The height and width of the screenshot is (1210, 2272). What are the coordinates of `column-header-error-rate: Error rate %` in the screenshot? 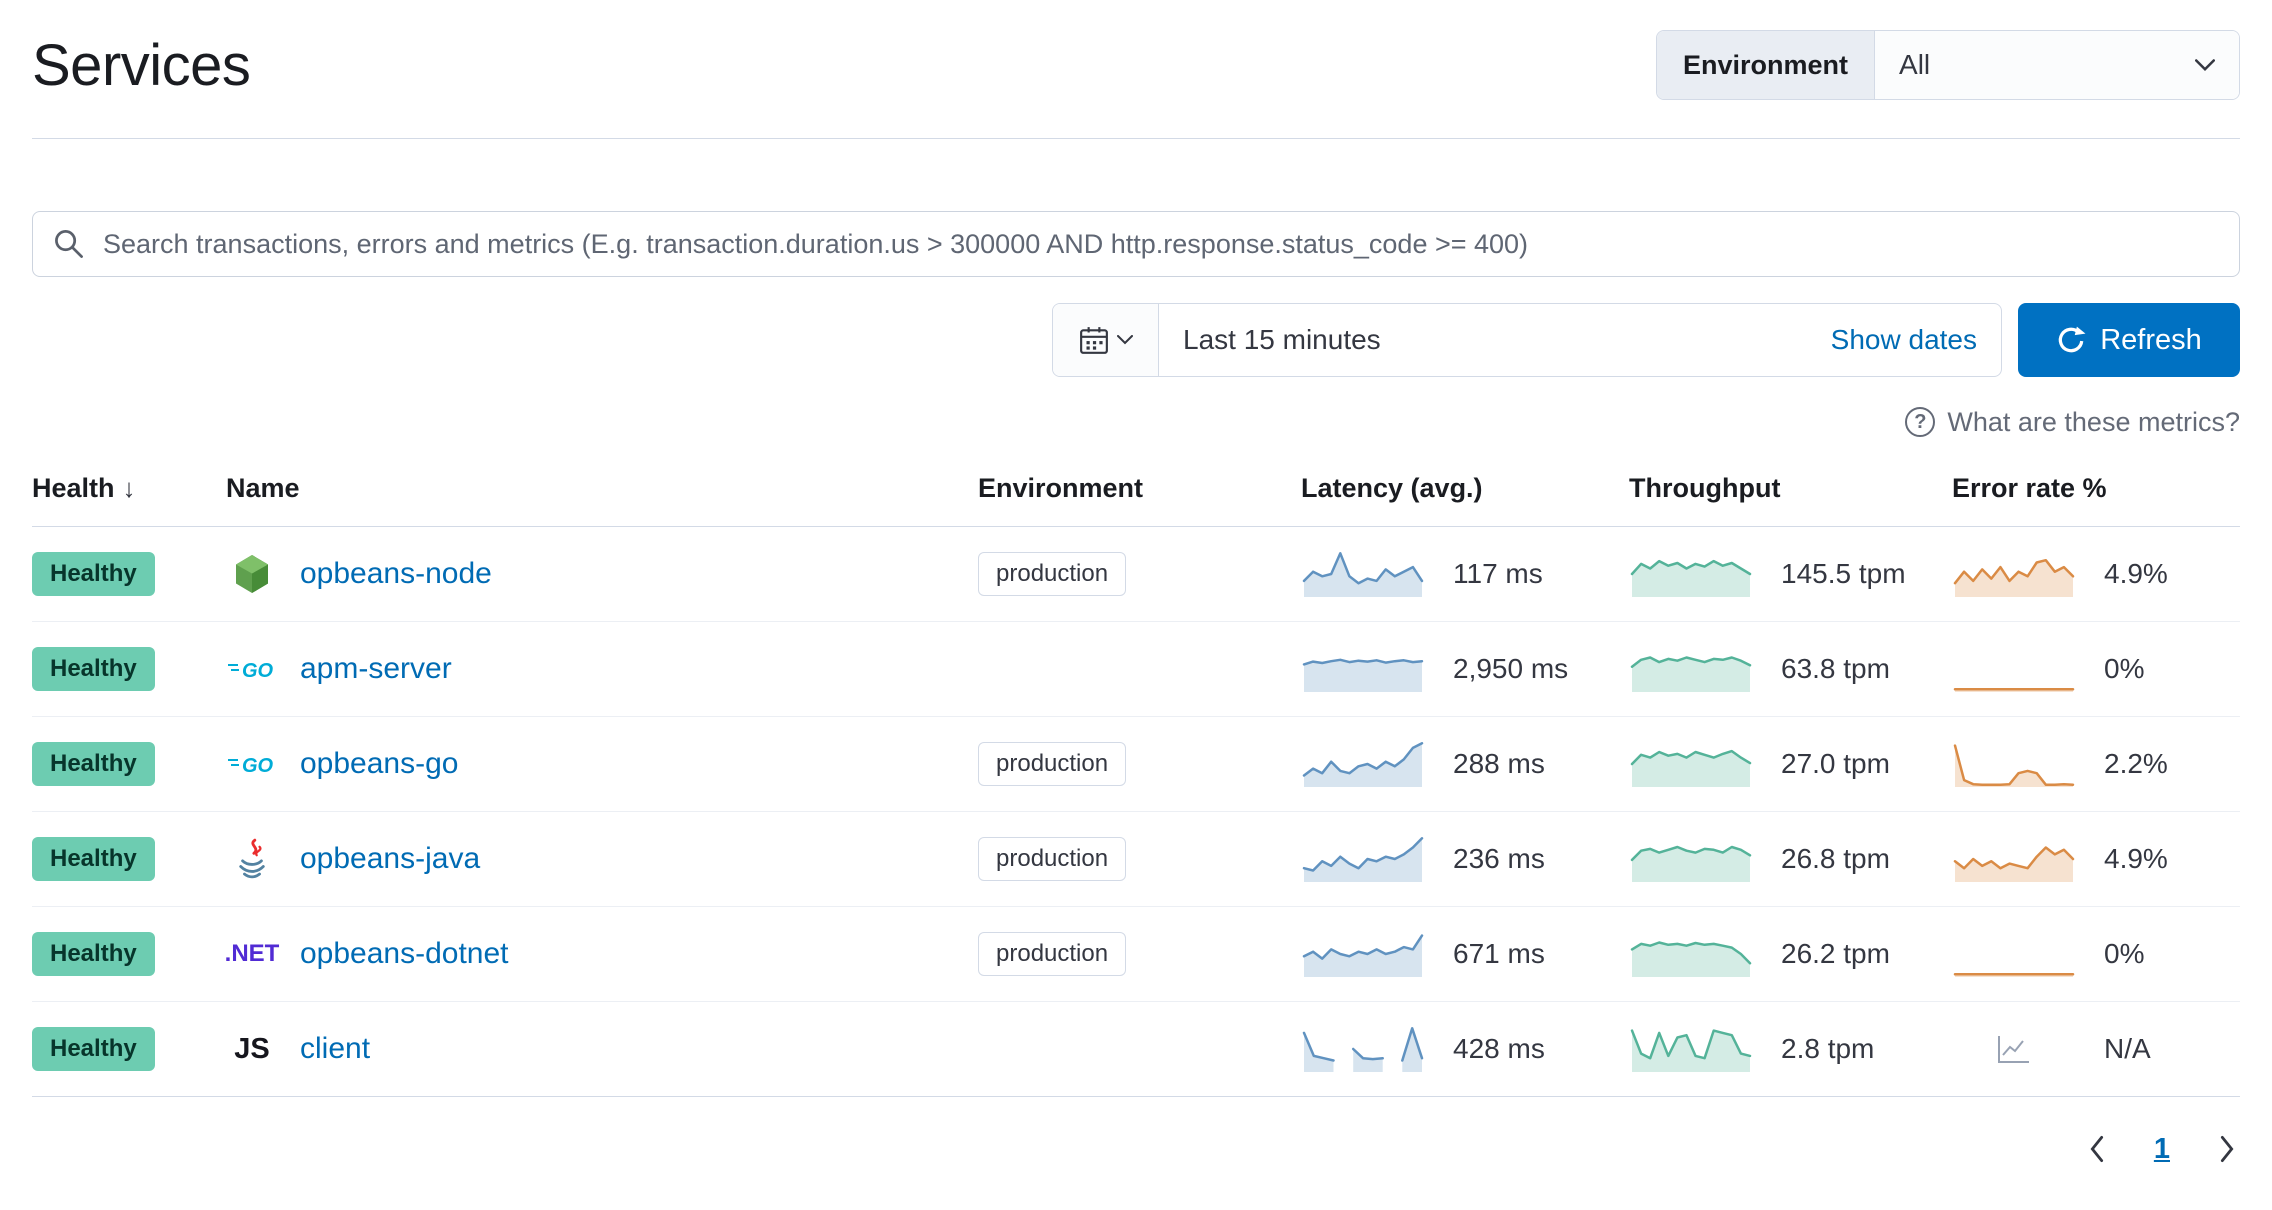 It's located at (2029, 488).